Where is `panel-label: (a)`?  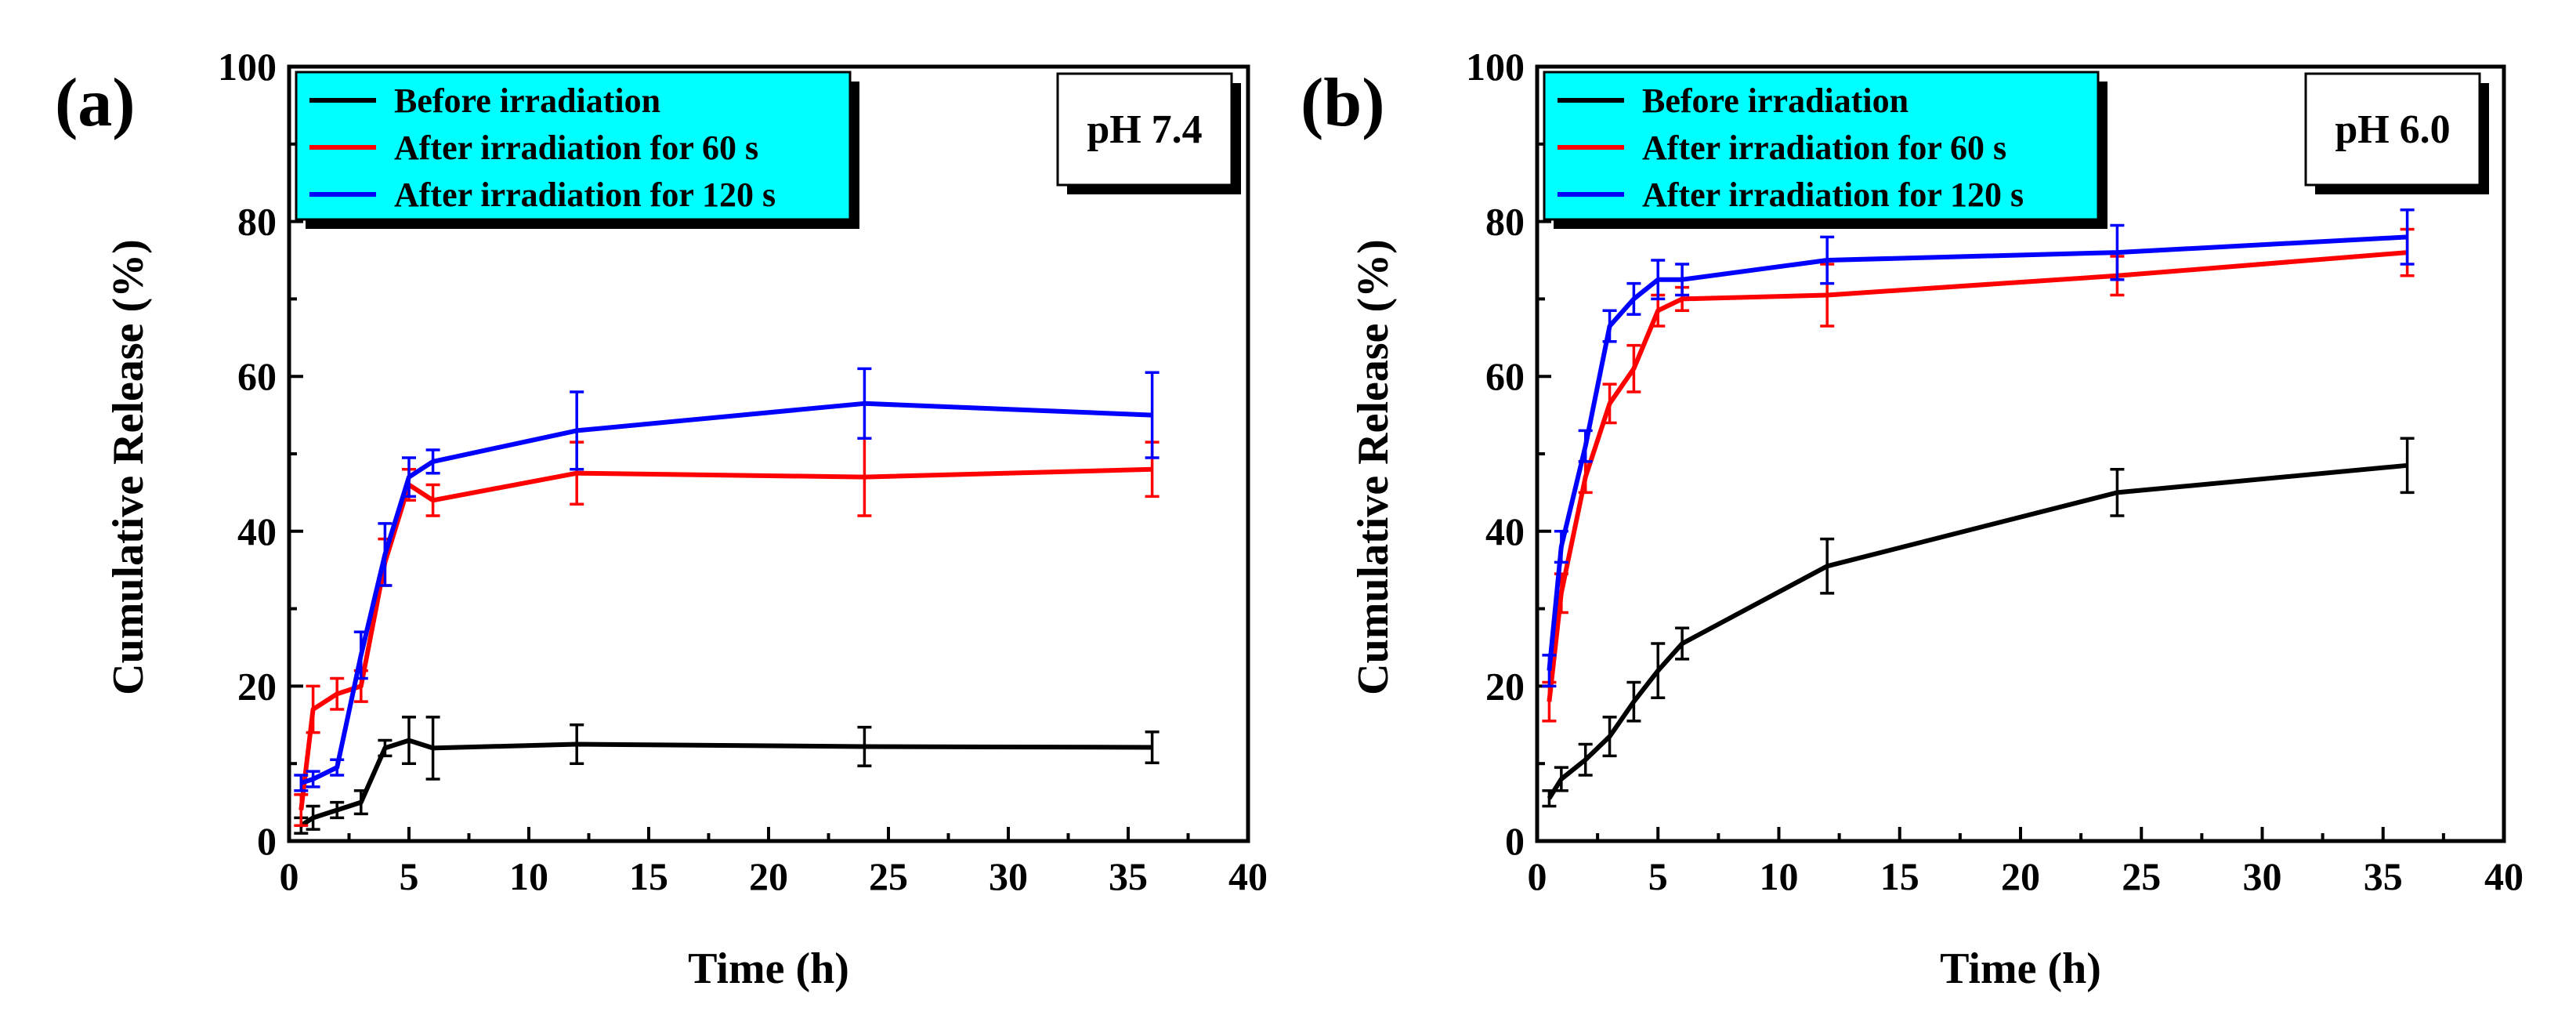
panel-label: (a) is located at coordinates (96, 103).